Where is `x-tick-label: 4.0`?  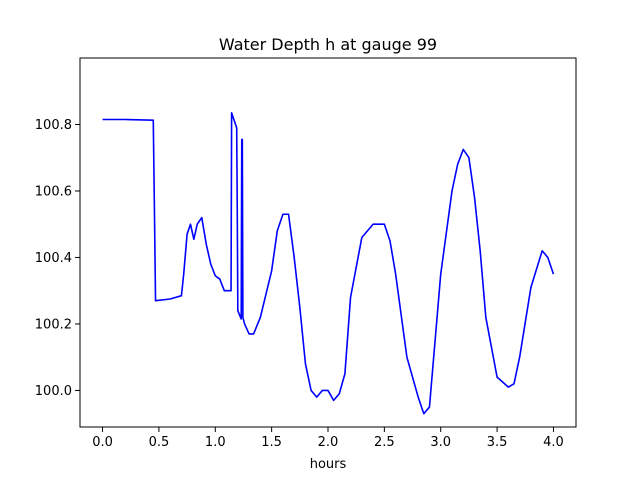 x-tick-label: 4.0 is located at coordinates (553, 442).